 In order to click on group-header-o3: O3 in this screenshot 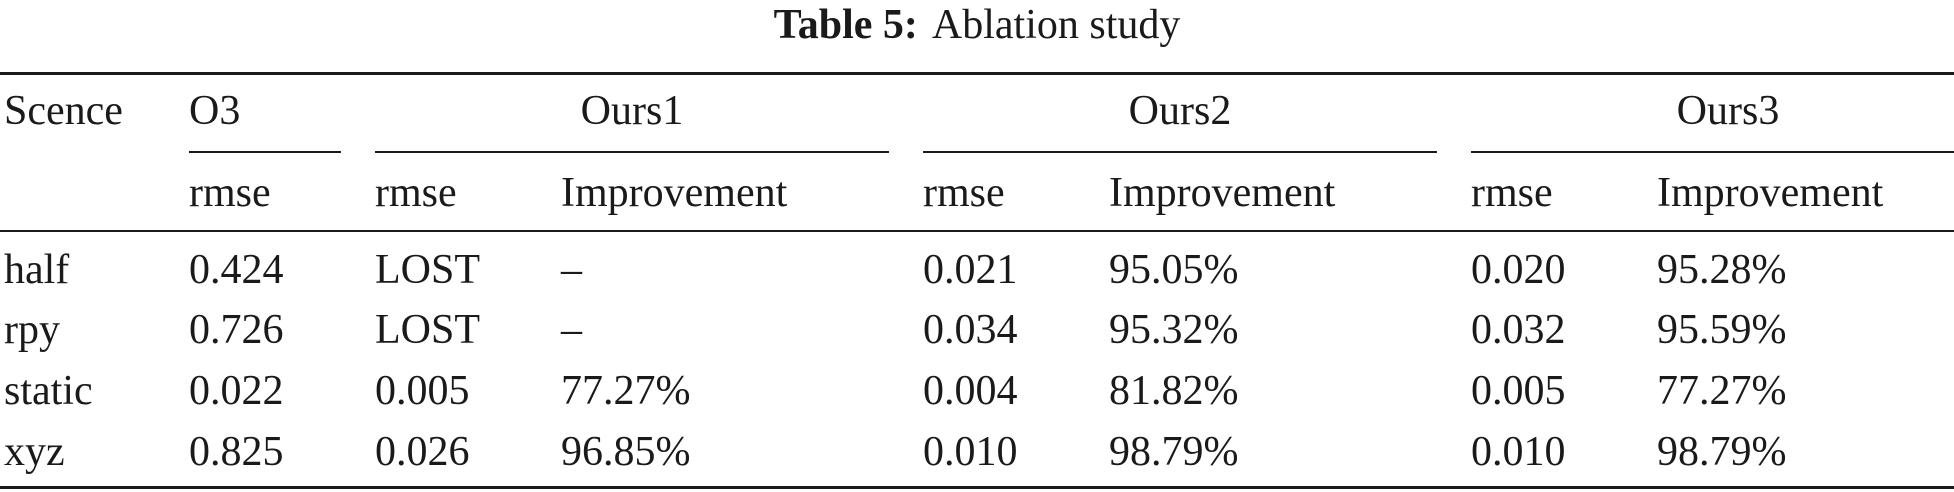, I will do `click(215, 111)`.